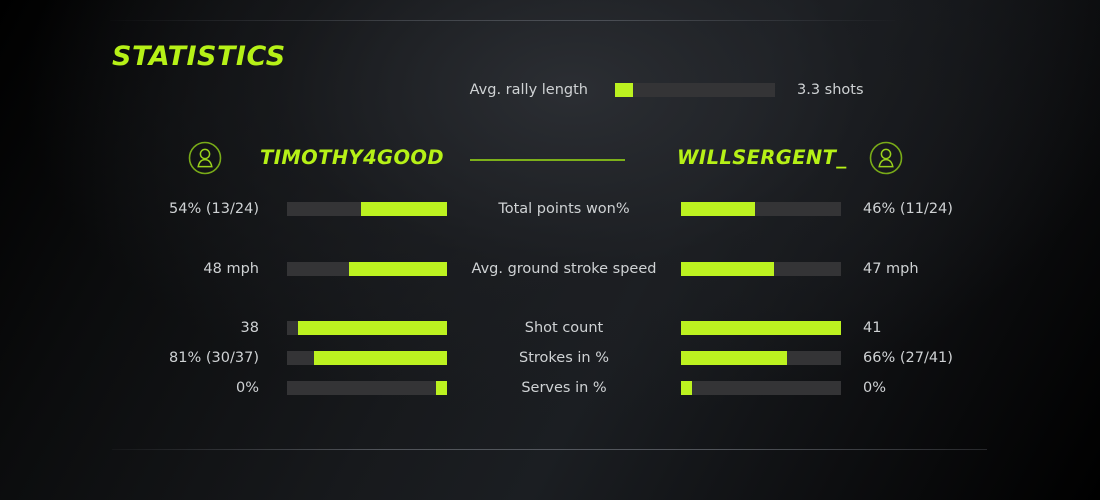 The width and height of the screenshot is (1100, 500). I want to click on stat-left-value: 54% (13/24), so click(214, 209).